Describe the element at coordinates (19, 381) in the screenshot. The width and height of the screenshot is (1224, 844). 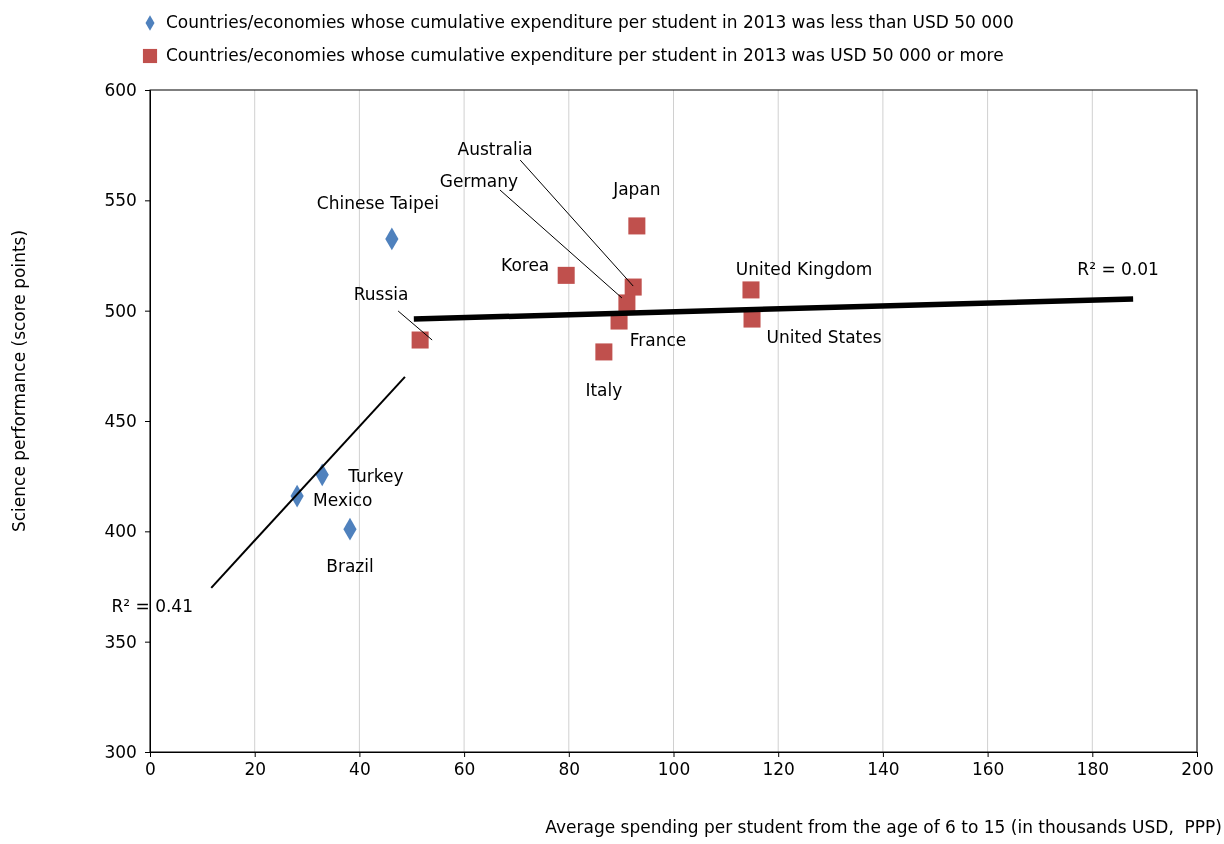
I see `y-axis-title: Science performance (score points)` at that location.